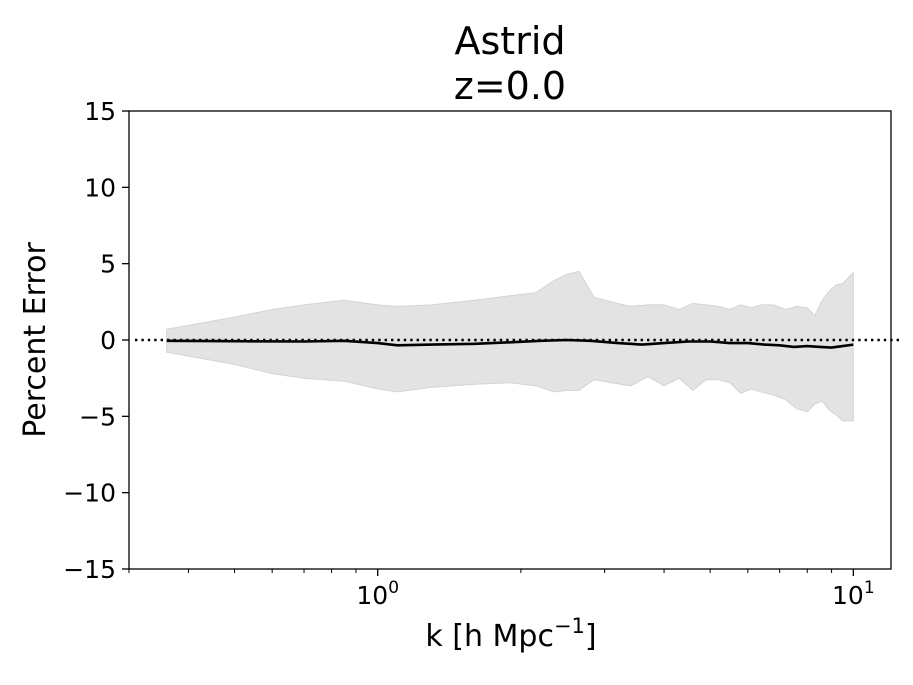  Describe the element at coordinates (89, 569) in the screenshot. I see `y-tick-label: −15` at that location.